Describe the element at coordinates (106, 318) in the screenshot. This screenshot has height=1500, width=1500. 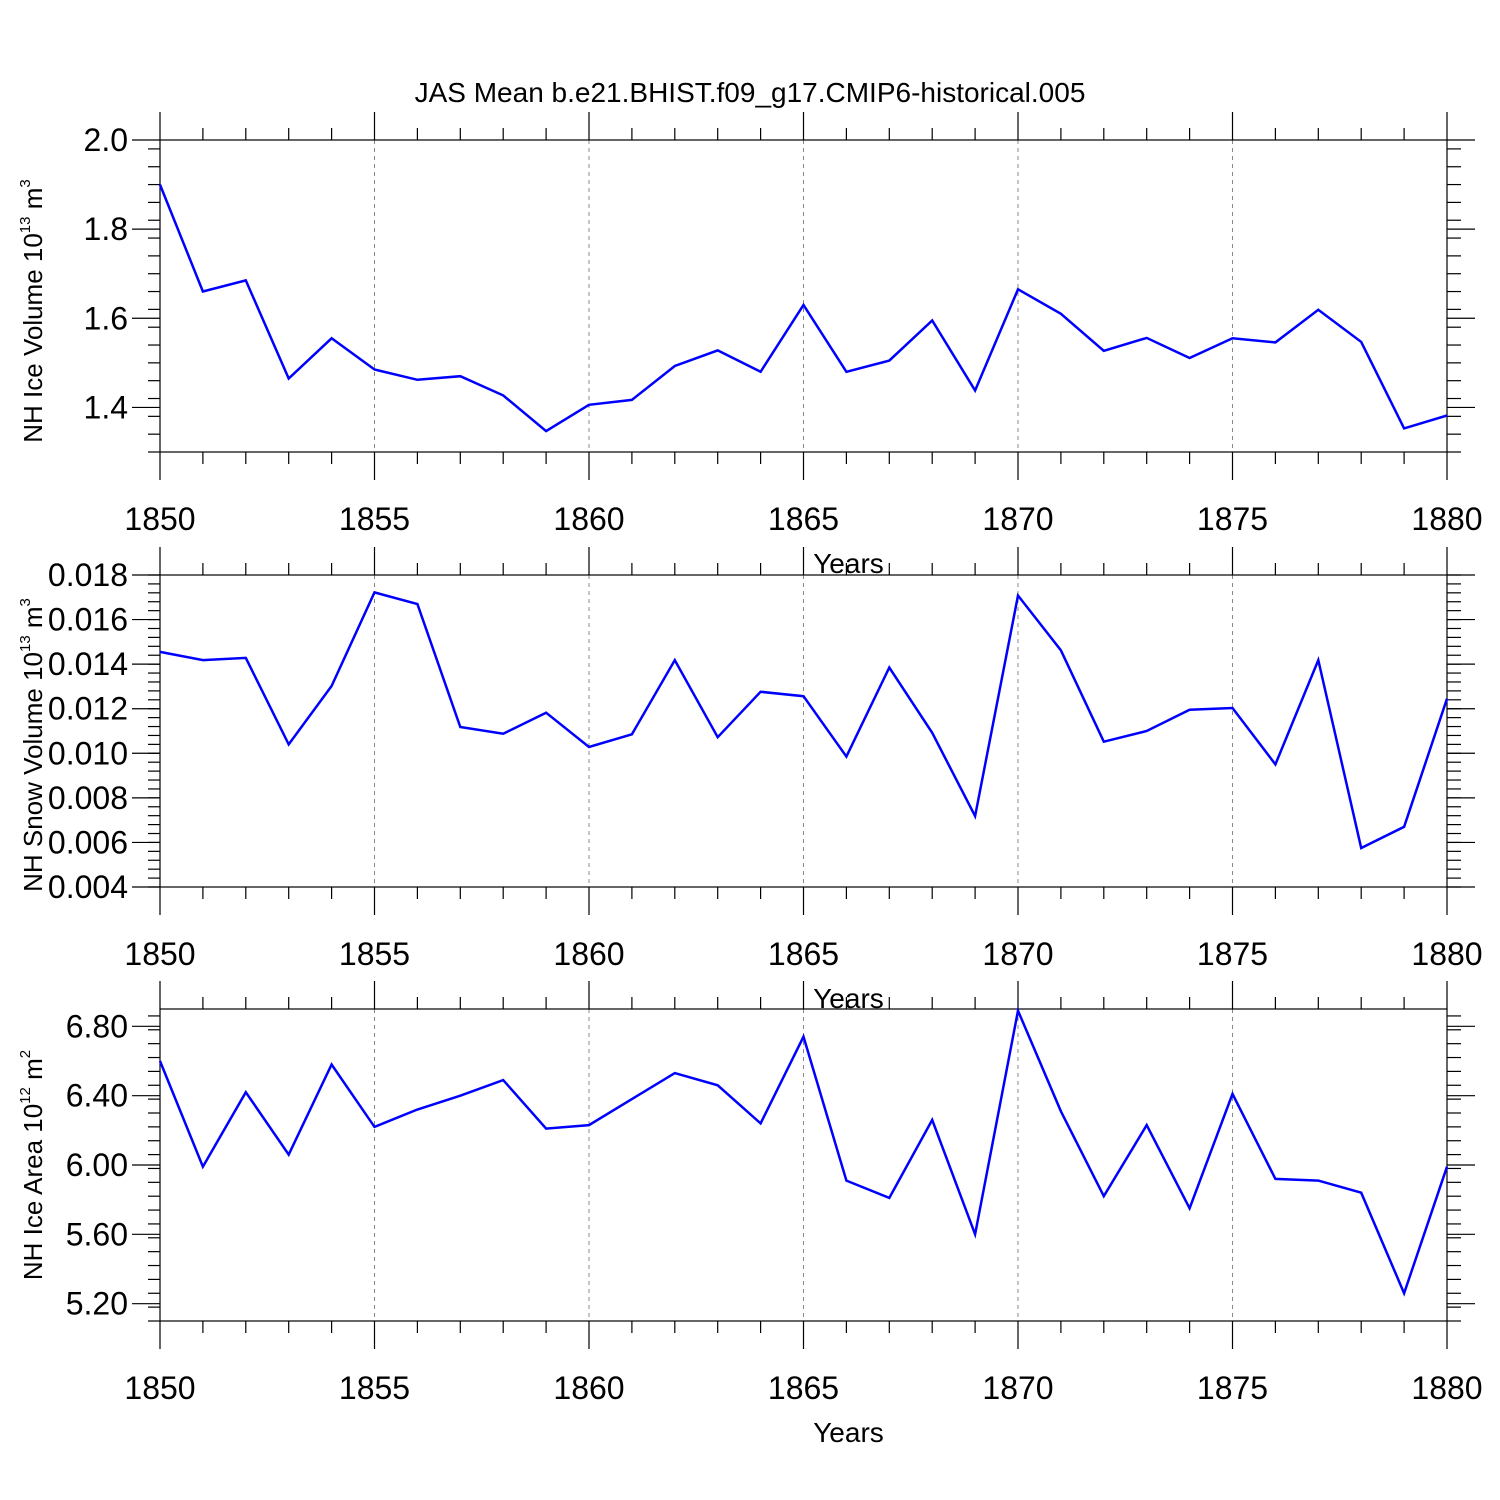
I see `y-tick-label: 1.6` at that location.